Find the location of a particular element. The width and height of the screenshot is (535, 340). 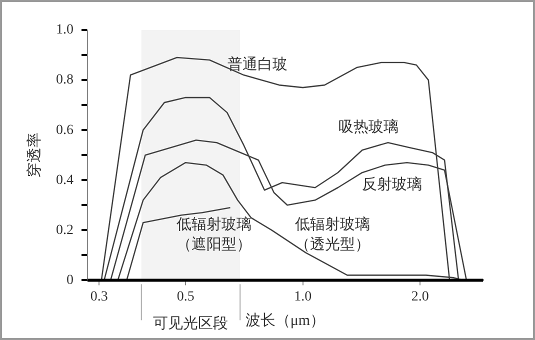

series-label: 反射玻璃 is located at coordinates (392, 185).